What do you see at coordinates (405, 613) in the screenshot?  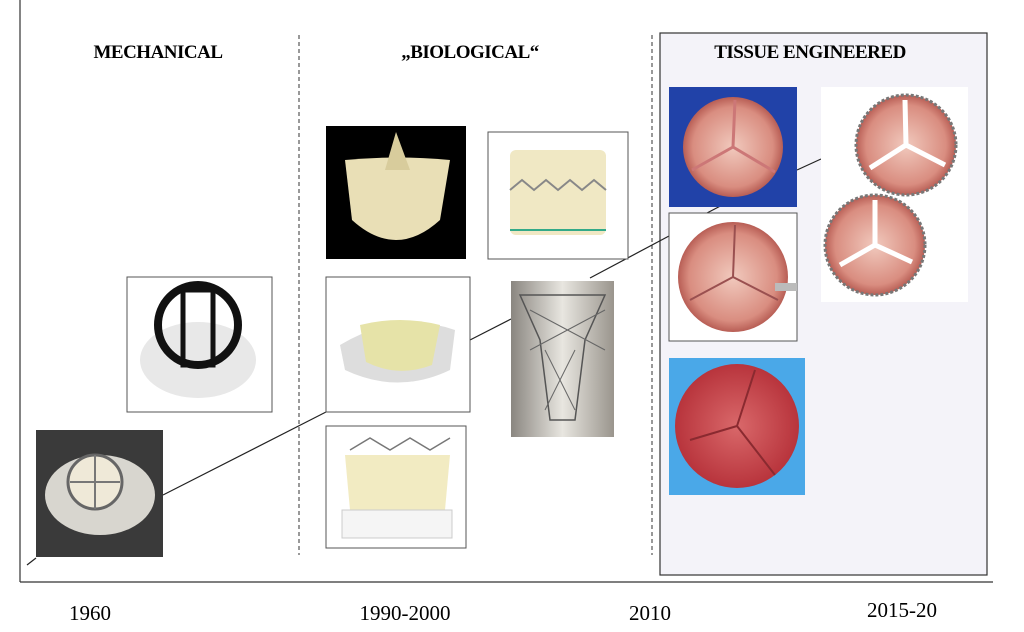 I see `timeline-label: 1990-2000` at bounding box center [405, 613].